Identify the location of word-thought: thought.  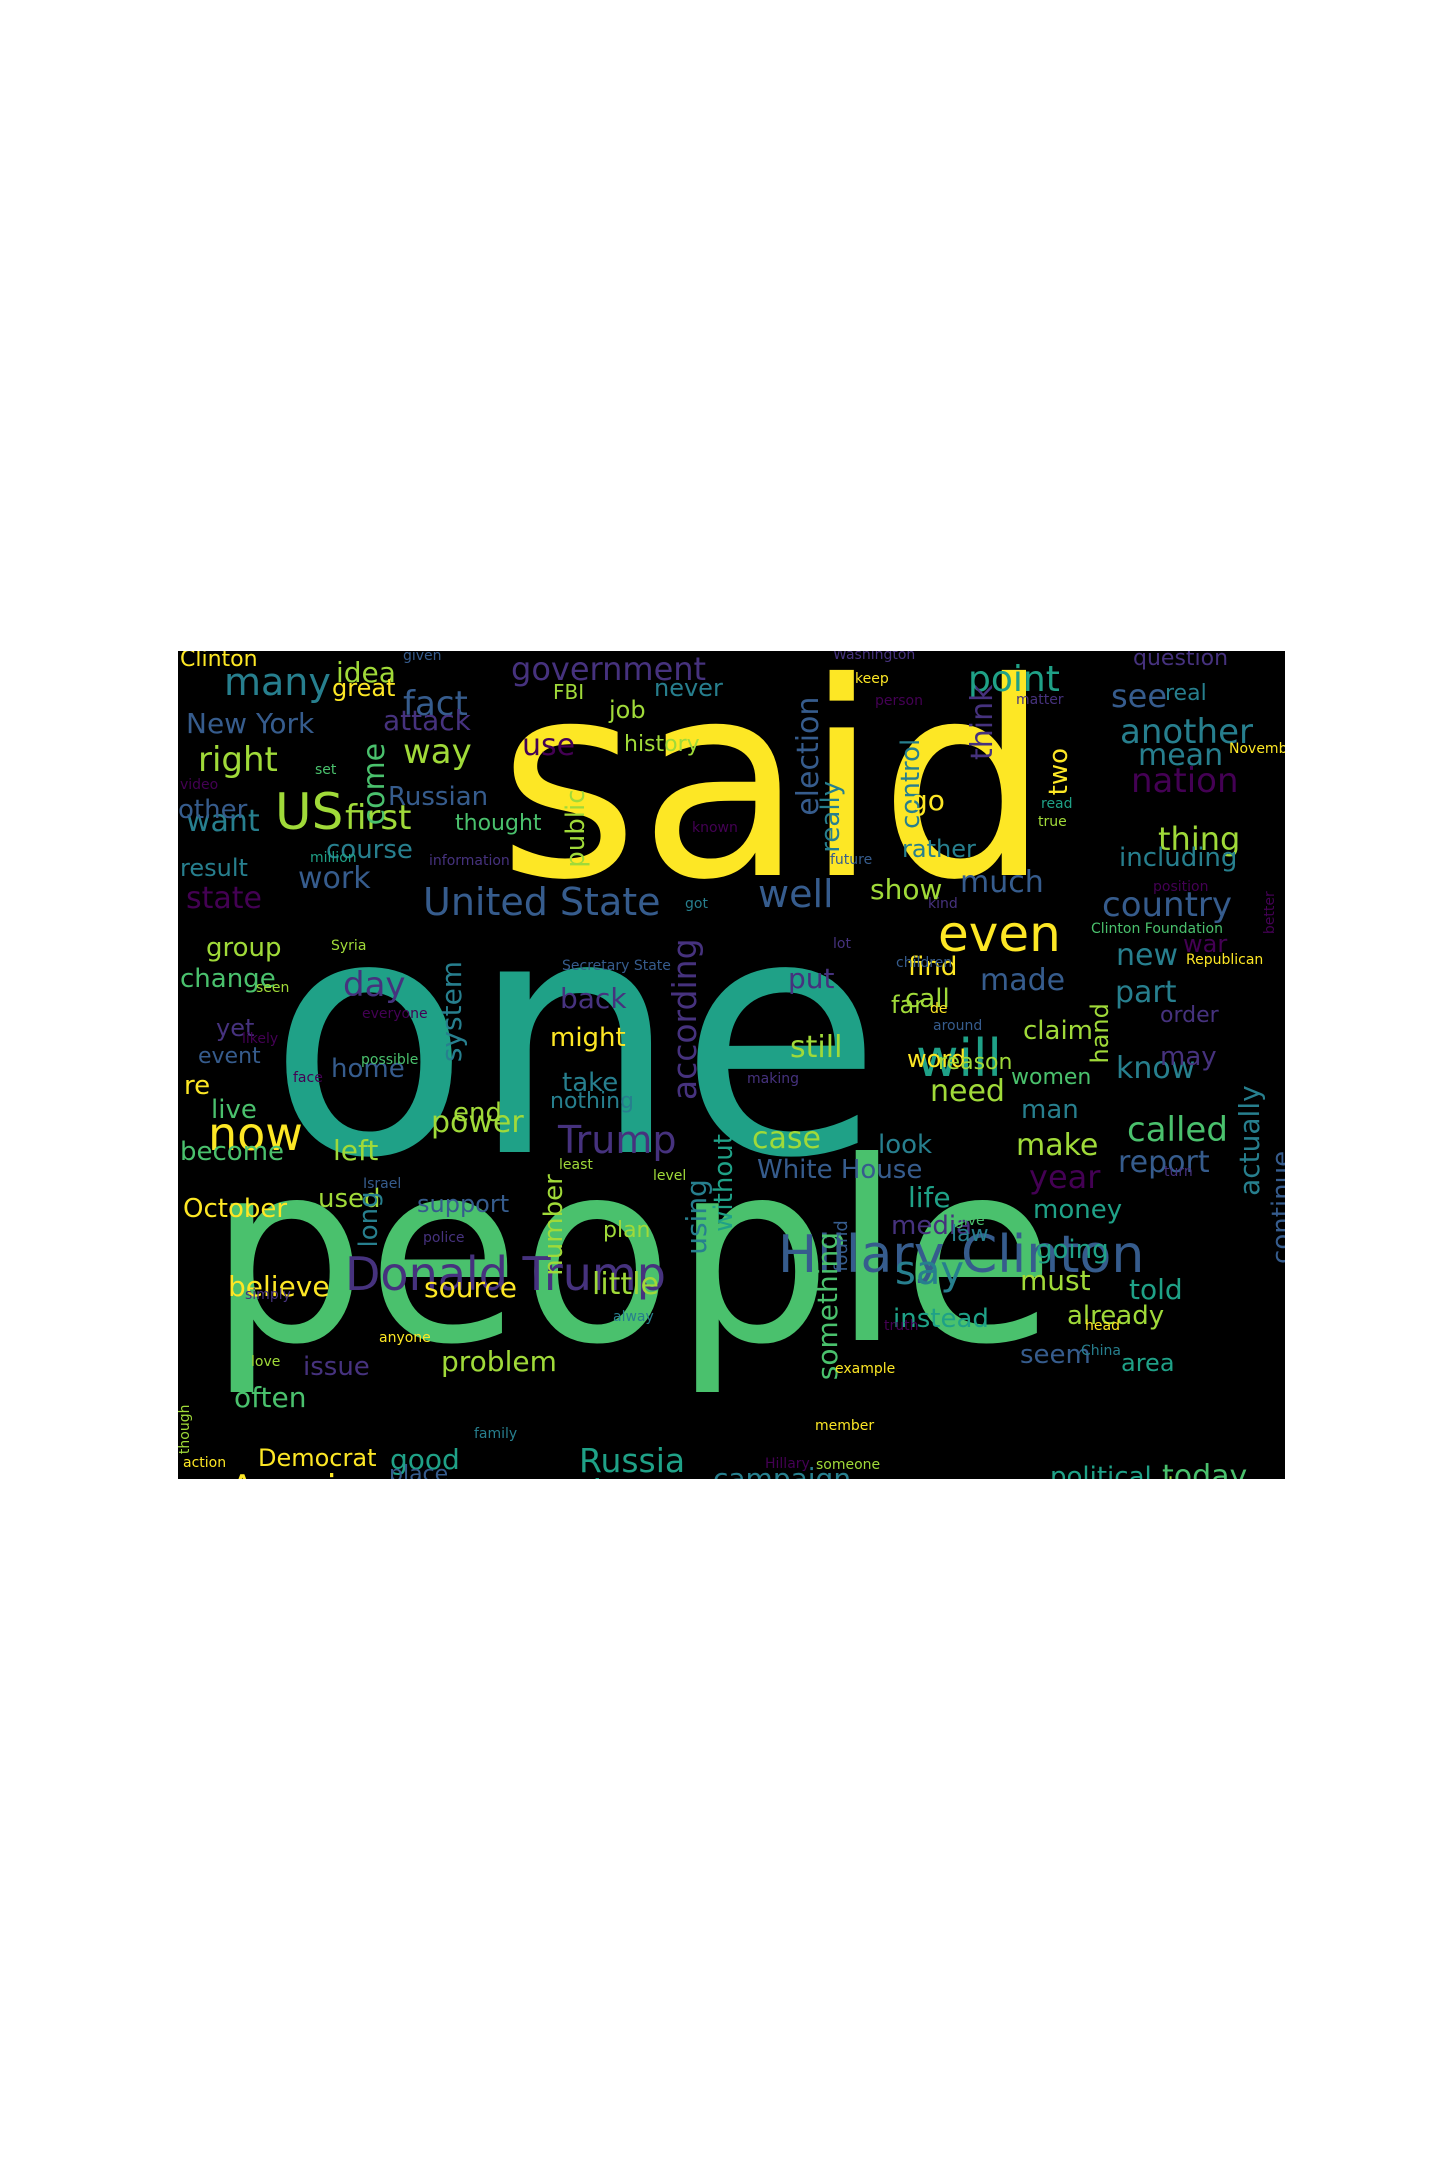
(498, 823).